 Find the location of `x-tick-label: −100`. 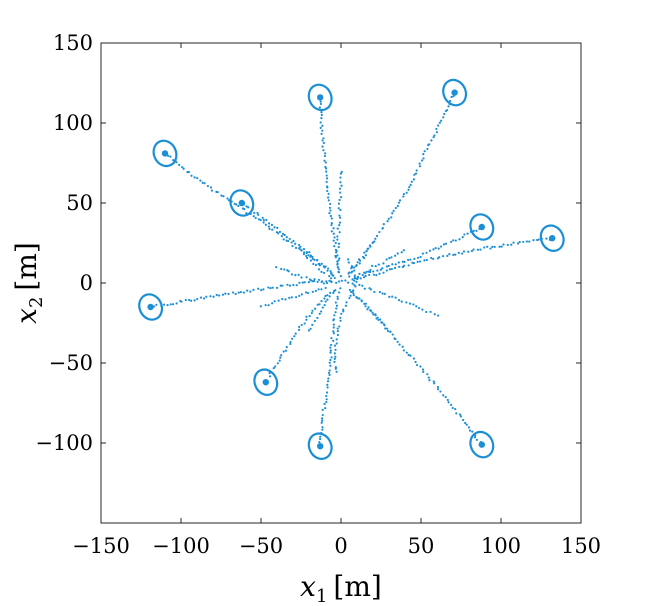

x-tick-label: −100 is located at coordinates (181, 546).